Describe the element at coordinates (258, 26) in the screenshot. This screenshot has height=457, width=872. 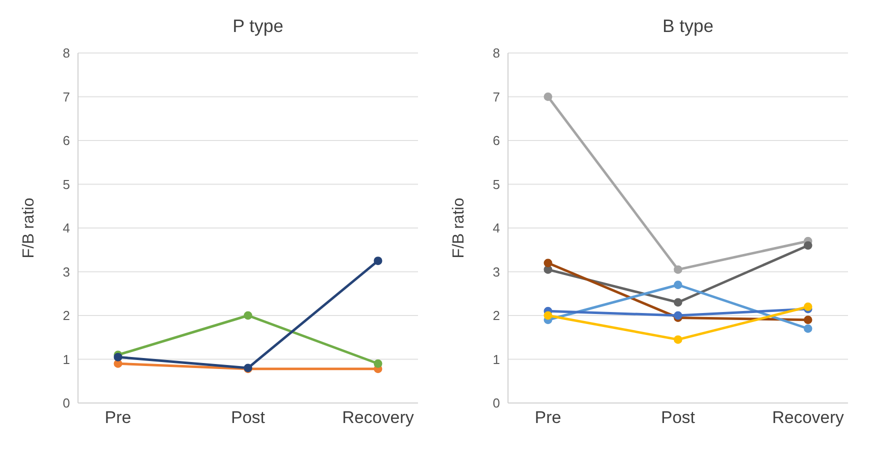
I see `chart-title: P type` at that location.